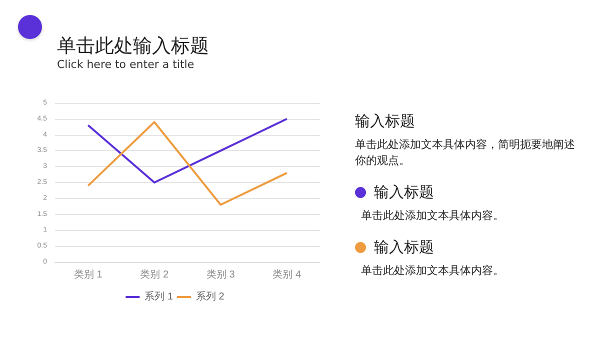  I want to click on x-tick-label: 类别 1, so click(88, 274).